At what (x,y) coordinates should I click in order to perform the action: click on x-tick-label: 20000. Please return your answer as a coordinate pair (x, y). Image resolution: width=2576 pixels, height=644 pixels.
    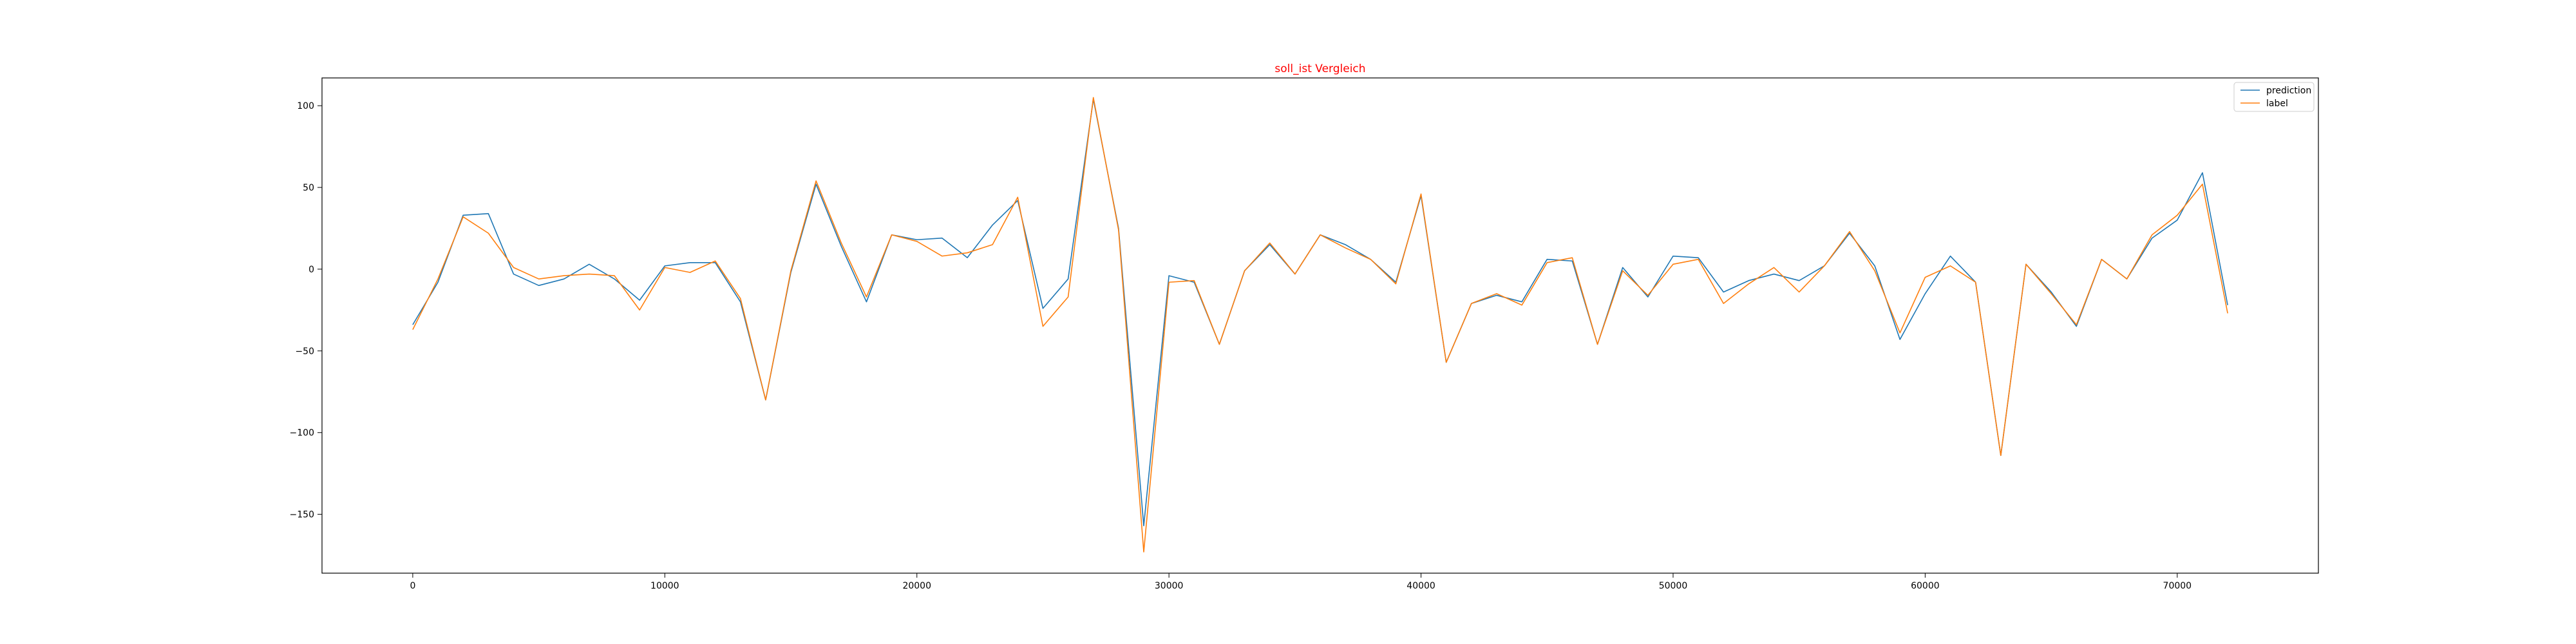
    Looking at the image, I should click on (916, 586).